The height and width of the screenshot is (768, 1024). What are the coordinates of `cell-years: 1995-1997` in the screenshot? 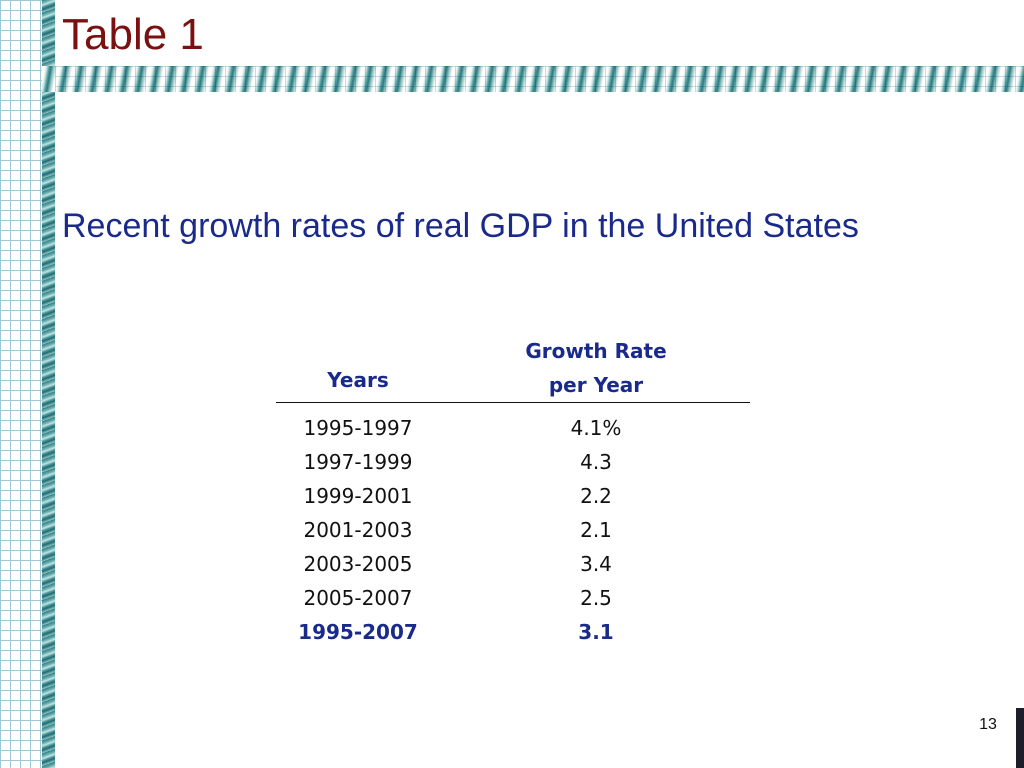 It's located at (358, 428).